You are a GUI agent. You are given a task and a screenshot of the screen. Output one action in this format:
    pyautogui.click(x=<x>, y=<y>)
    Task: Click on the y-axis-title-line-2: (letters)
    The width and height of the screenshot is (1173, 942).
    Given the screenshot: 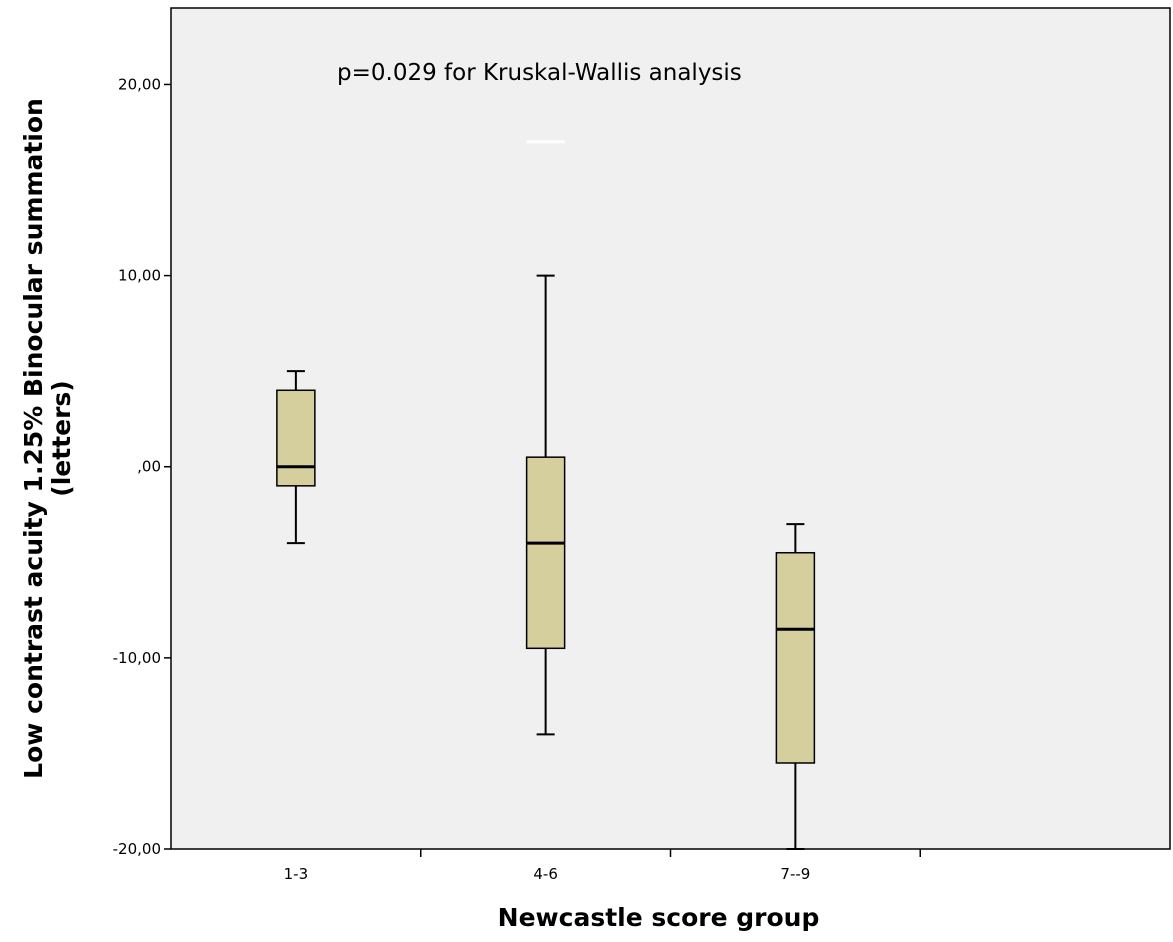 What is the action you would take?
    pyautogui.click(x=61, y=438)
    